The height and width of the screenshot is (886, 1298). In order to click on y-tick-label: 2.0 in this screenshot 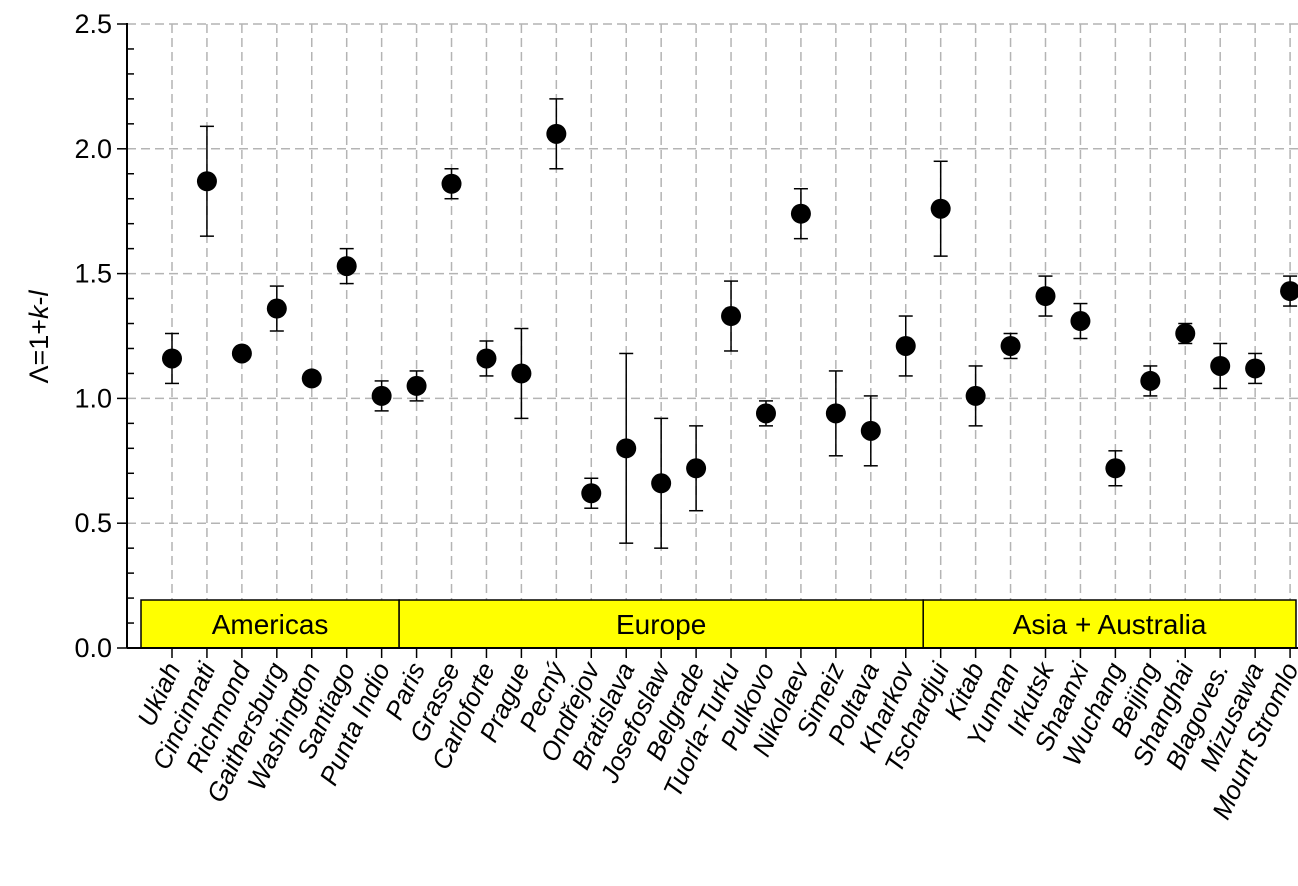, I will do `click(93, 149)`.